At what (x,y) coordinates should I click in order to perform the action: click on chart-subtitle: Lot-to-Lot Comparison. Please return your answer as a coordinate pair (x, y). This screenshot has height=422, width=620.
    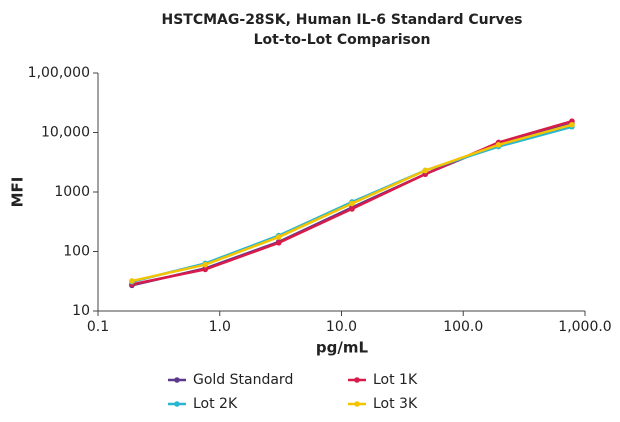
    Looking at the image, I should click on (342, 40).